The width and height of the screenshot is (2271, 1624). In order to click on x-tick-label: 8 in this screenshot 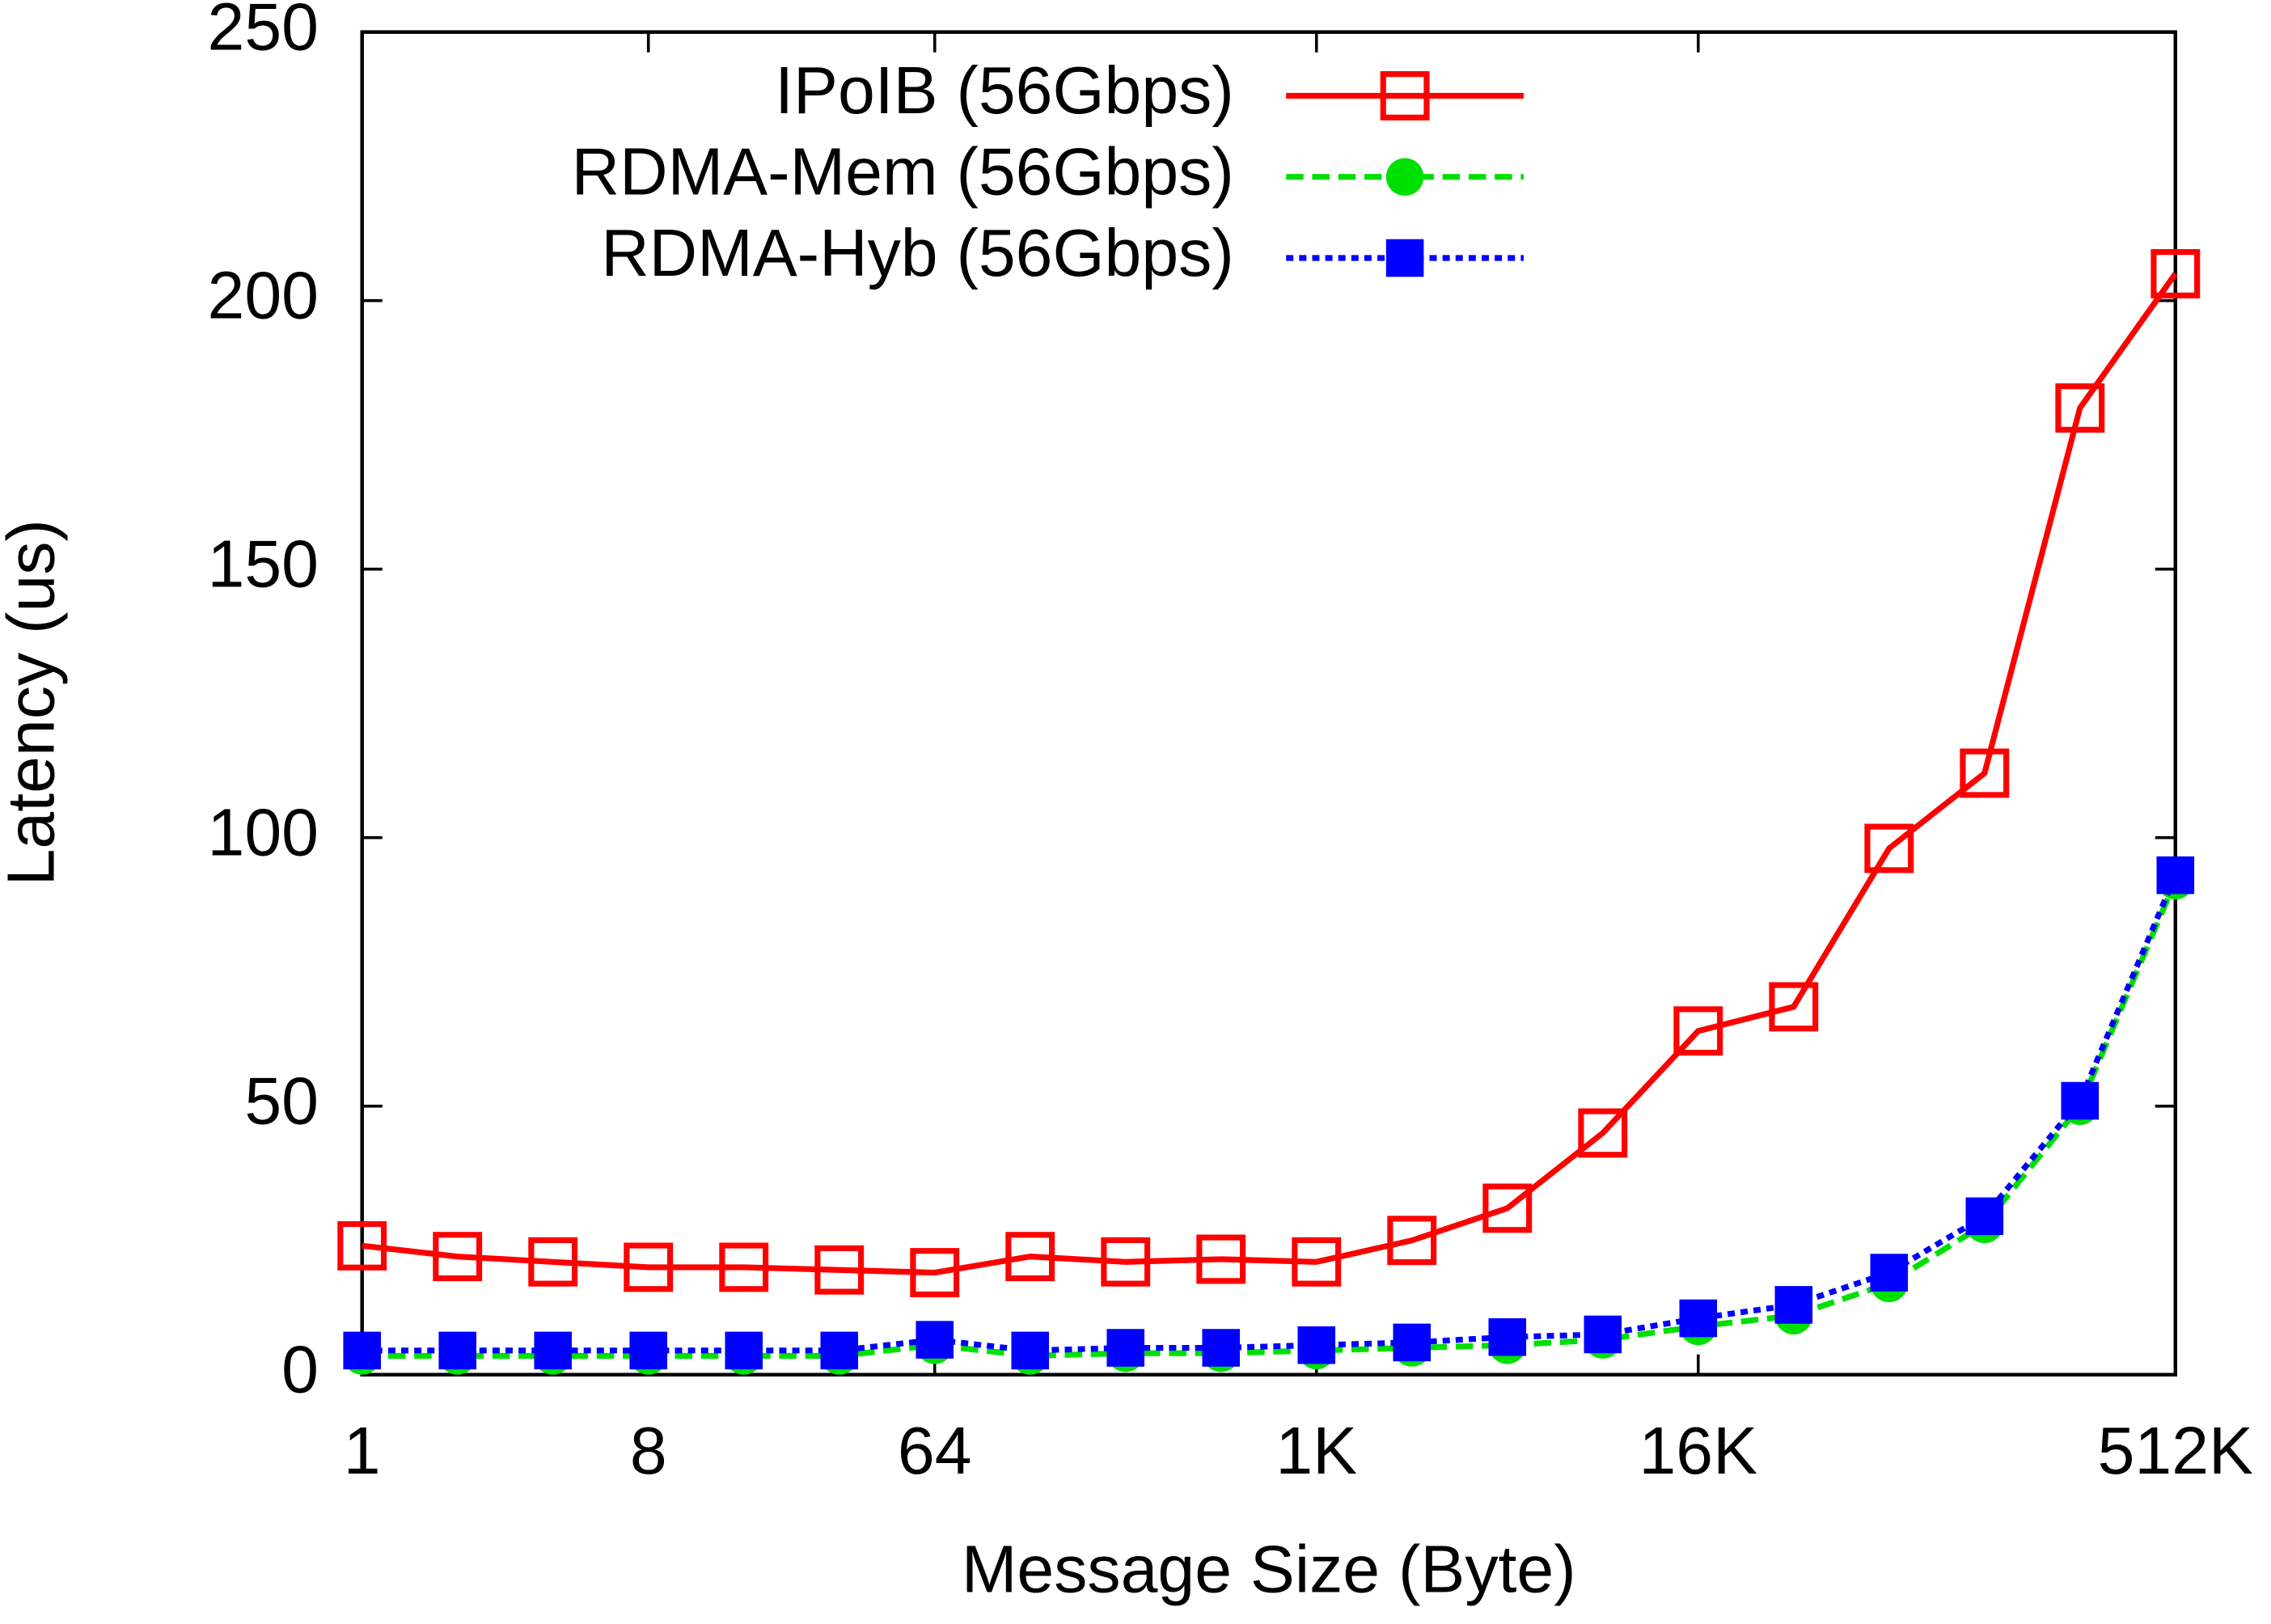, I will do `click(648, 1451)`.